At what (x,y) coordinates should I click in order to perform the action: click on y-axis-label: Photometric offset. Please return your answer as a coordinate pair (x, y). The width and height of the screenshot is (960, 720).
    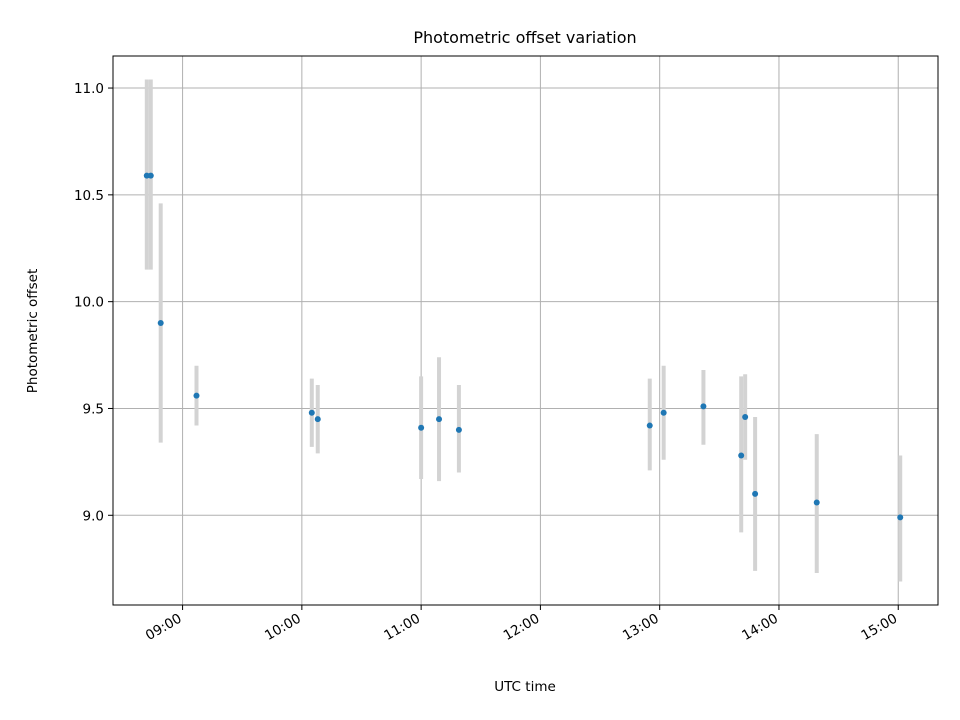
    Looking at the image, I should click on (33, 331).